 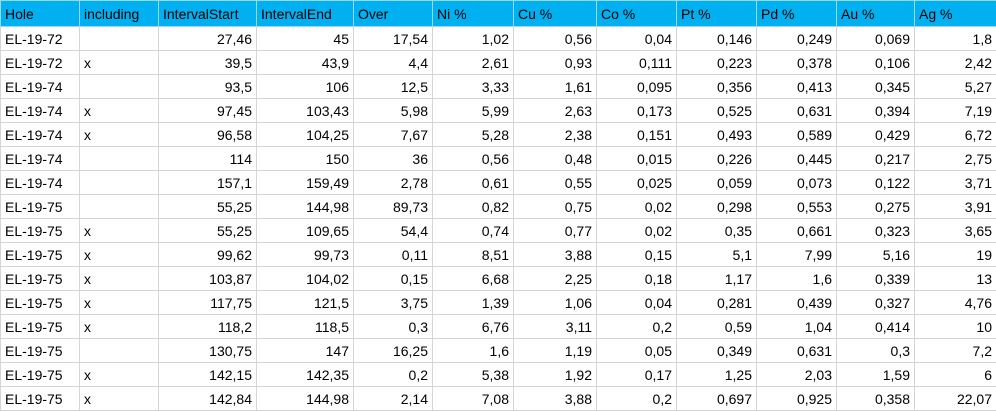 What do you see at coordinates (876, 87) in the screenshot?
I see `cell: 0,345` at bounding box center [876, 87].